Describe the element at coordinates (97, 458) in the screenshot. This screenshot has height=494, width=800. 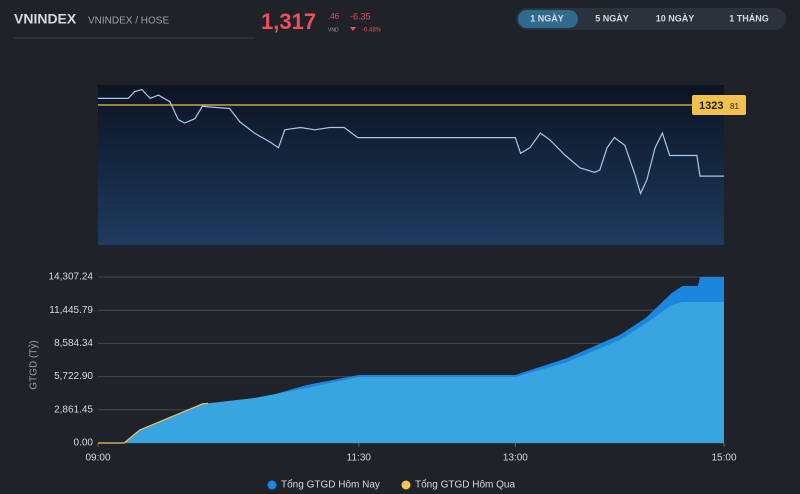
I see `x-tick-label: 09:00` at that location.